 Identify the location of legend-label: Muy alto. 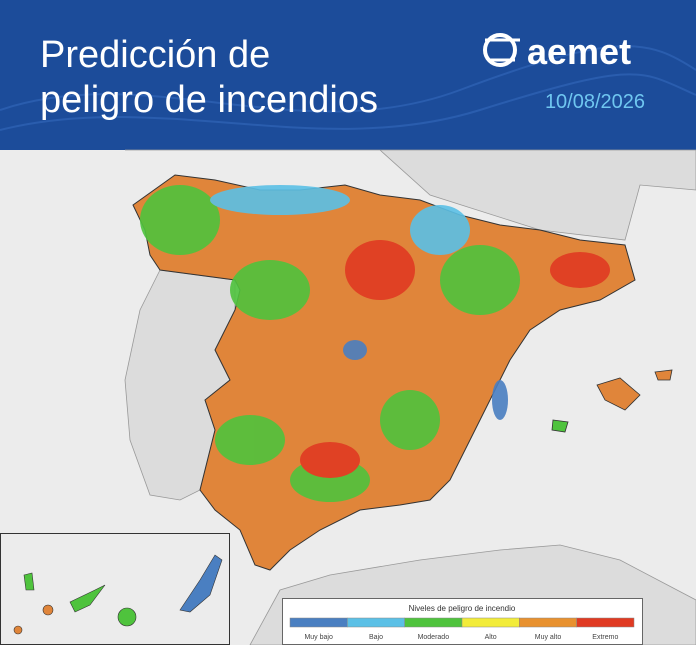
(548, 637).